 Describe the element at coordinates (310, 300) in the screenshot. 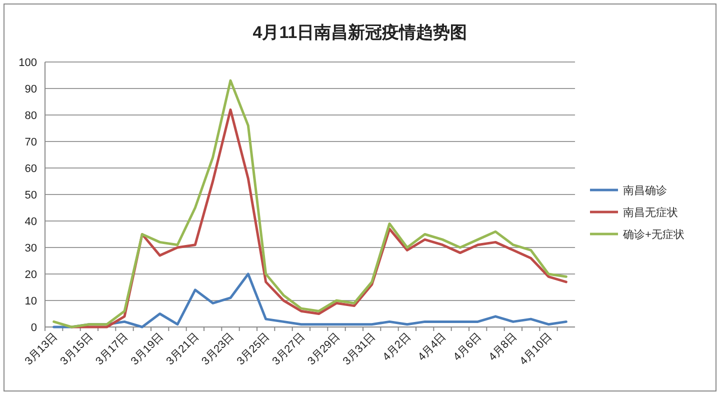

I see `line-series` at that location.